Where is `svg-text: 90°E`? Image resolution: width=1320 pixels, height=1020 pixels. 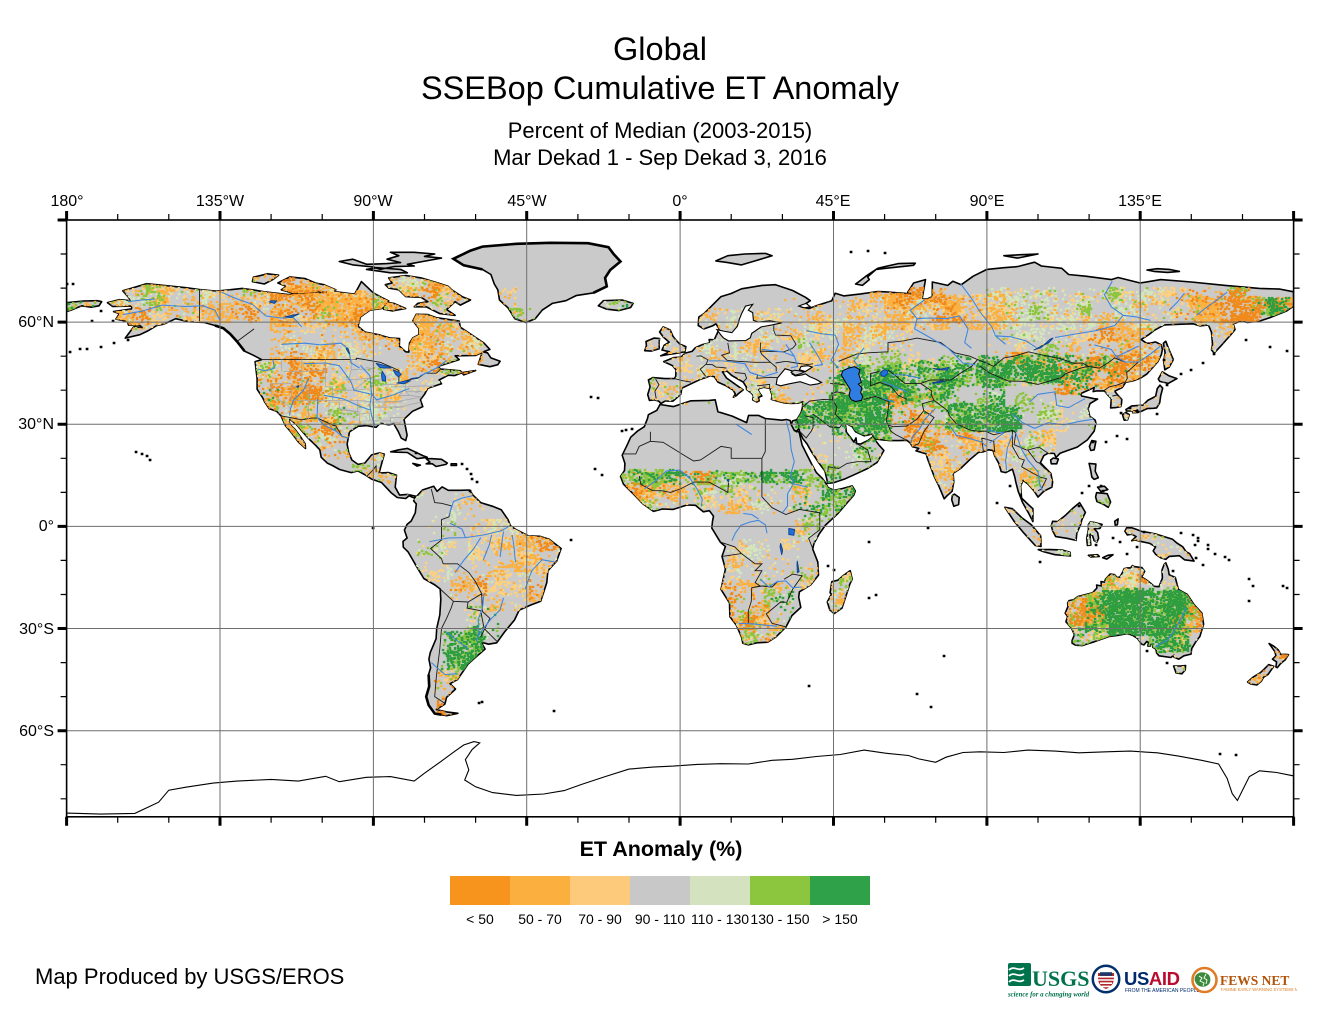
svg-text: 90°E is located at coordinates (987, 201).